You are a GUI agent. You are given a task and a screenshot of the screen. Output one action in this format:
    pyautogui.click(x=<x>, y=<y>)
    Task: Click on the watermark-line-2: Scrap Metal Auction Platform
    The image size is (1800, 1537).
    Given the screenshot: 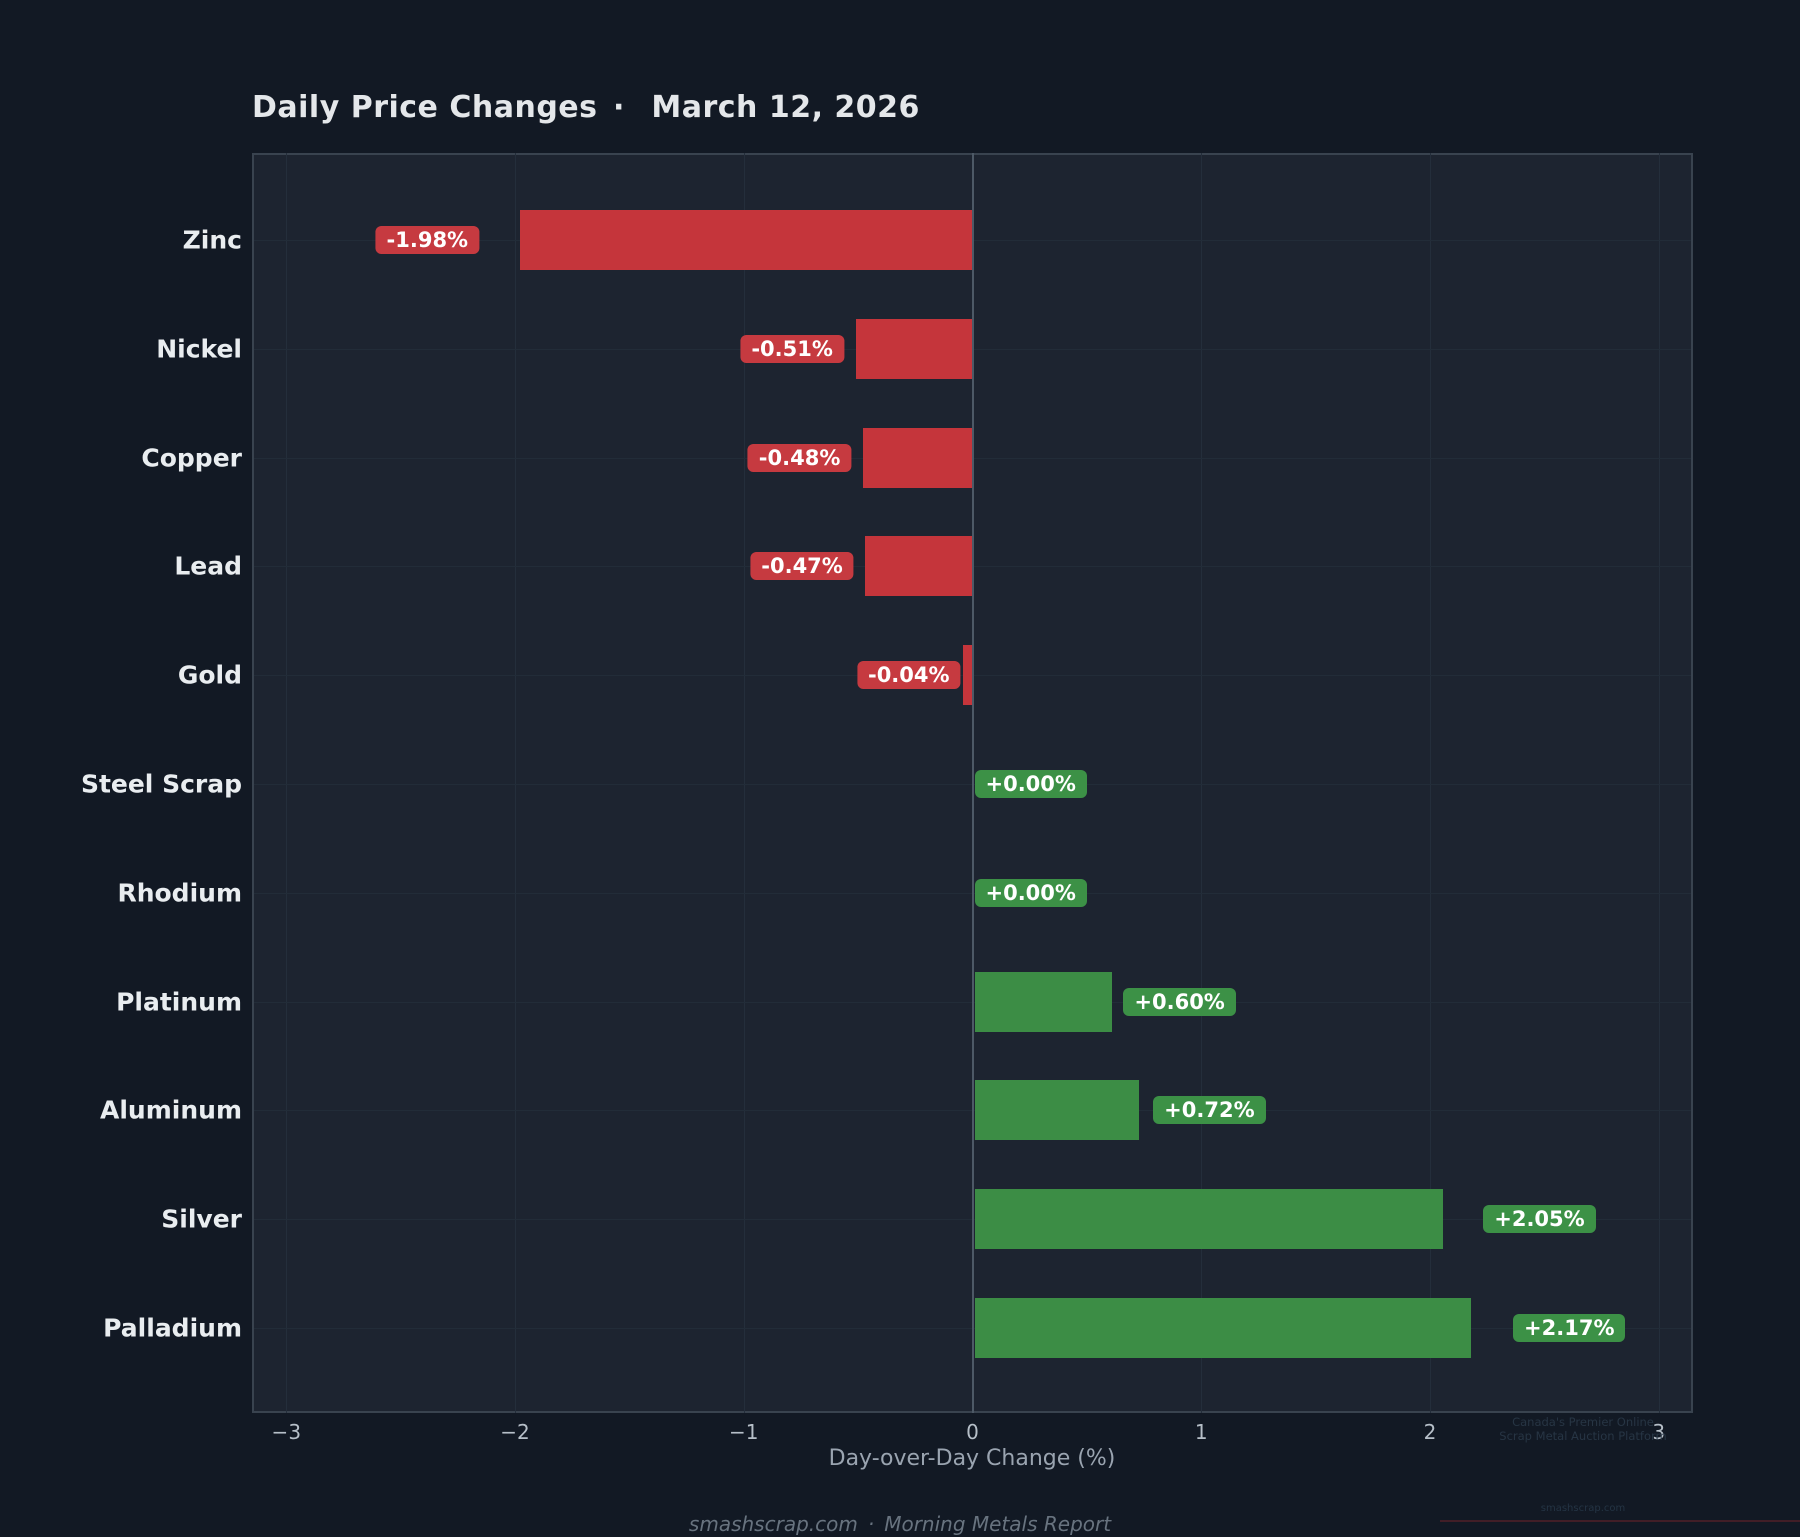 What is the action you would take?
    pyautogui.click(x=1583, y=1436)
    